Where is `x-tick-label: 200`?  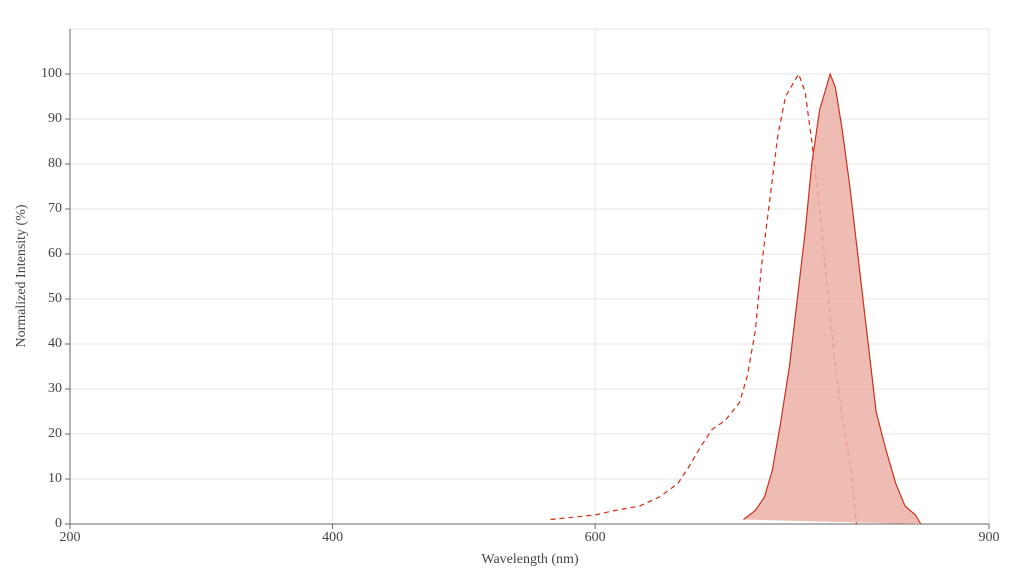 x-tick-label: 200 is located at coordinates (70, 537).